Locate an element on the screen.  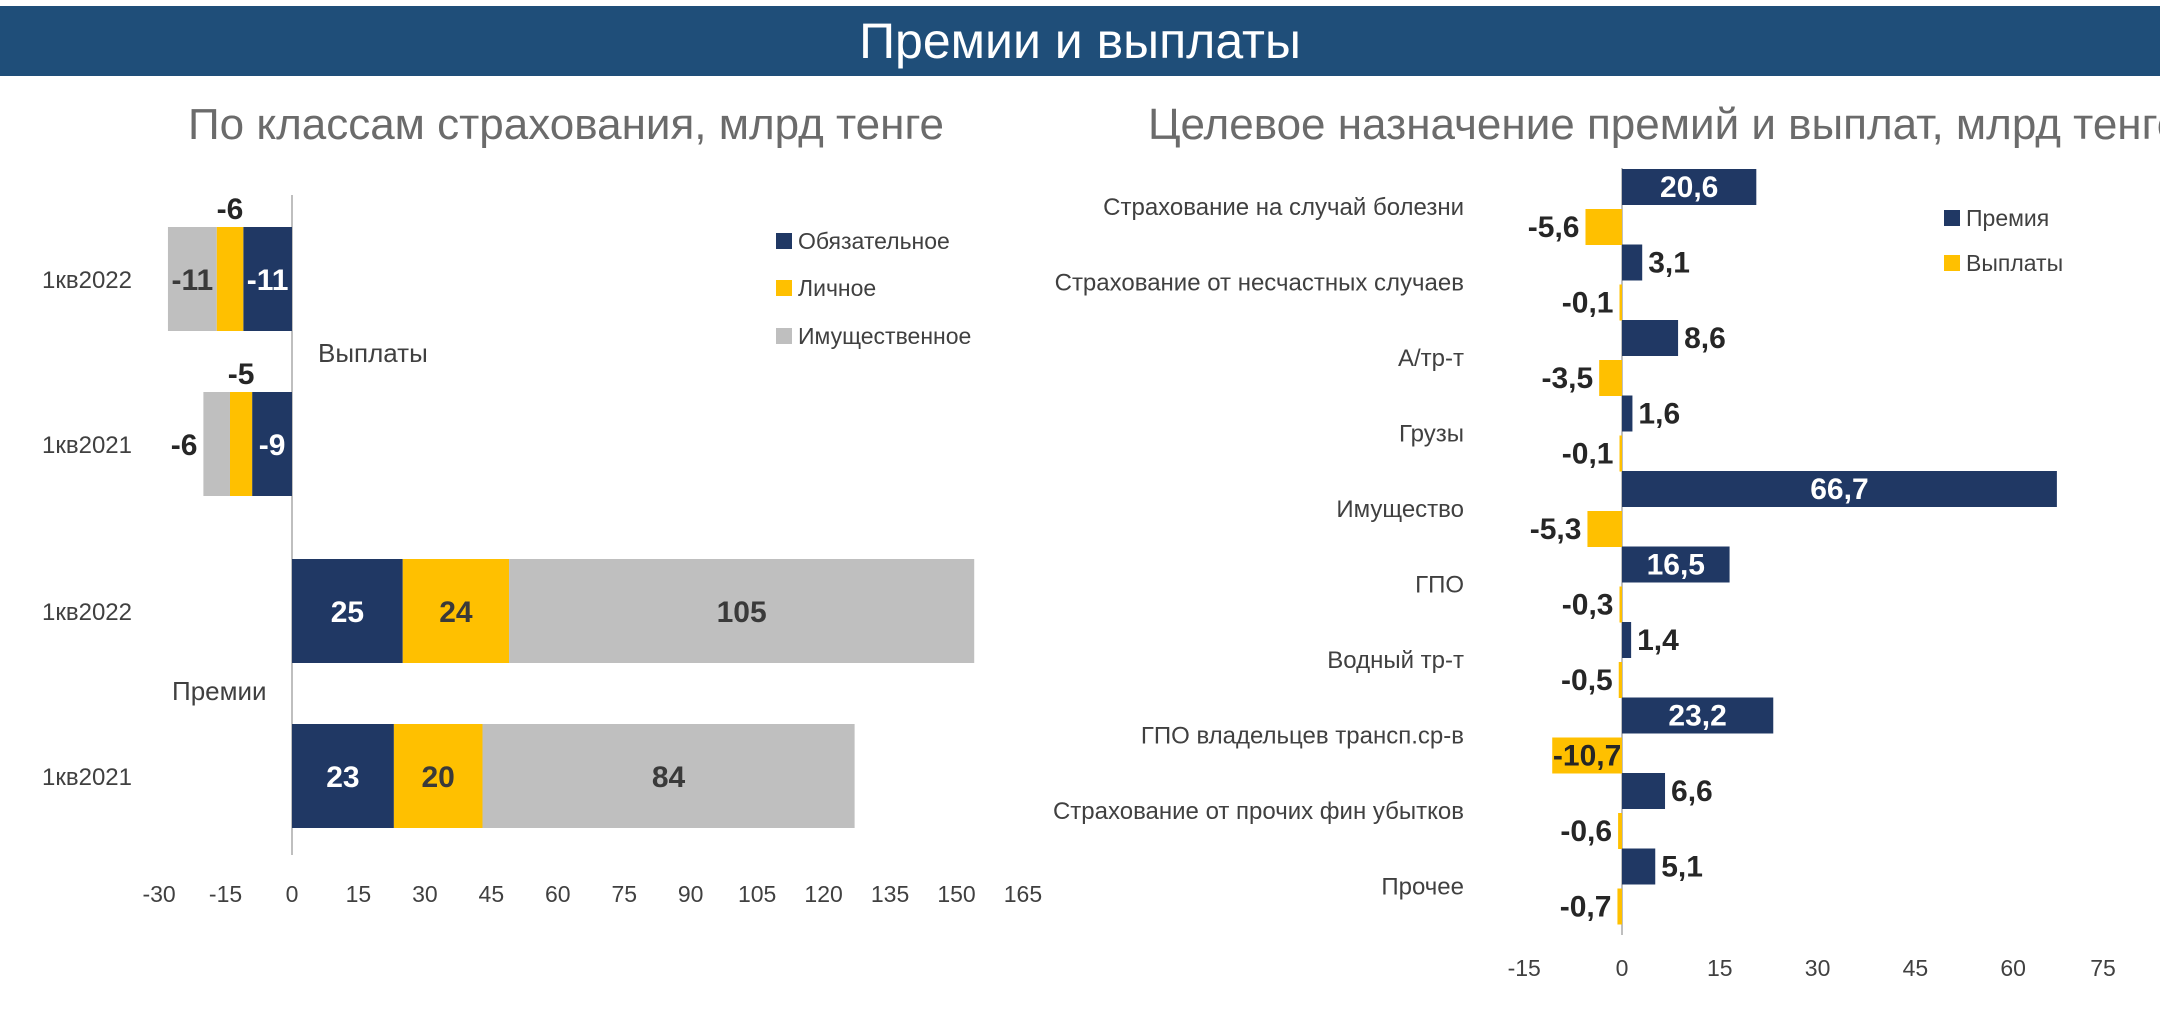
payout-data-label: -0,7 is located at coordinates (1586, 907).